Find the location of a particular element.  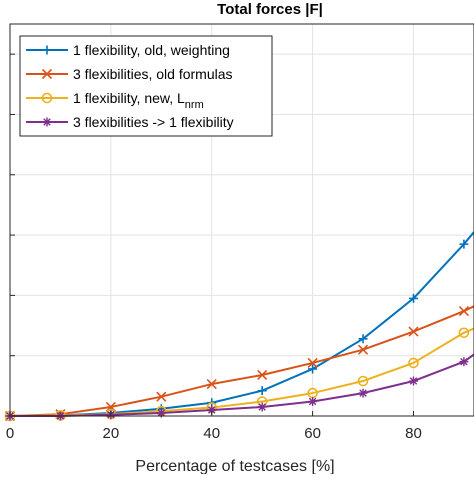

x-tick-label: 0 is located at coordinates (10, 433).